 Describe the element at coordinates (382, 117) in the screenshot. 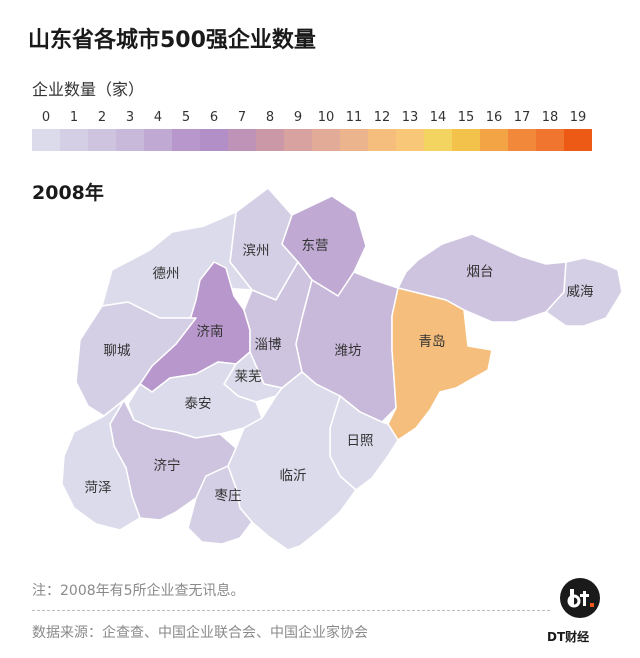

I see `legend-label: 12` at that location.